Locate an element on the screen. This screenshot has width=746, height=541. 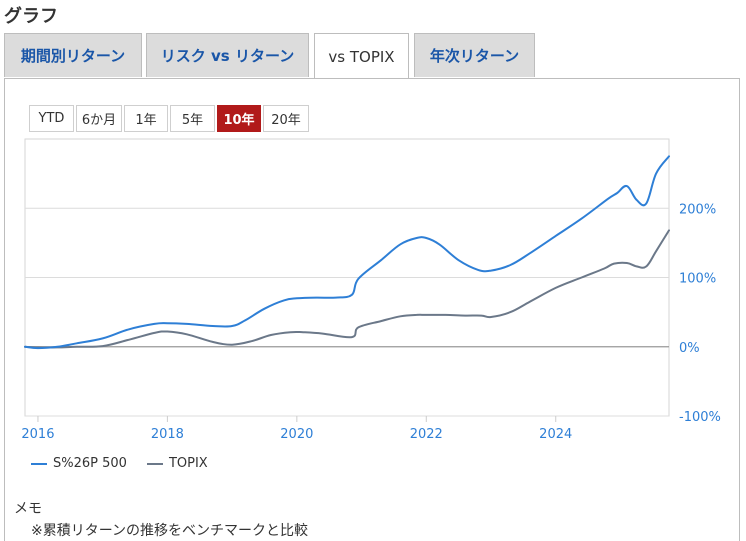
tab-period-return: 期間別リターン is located at coordinates (73, 55).